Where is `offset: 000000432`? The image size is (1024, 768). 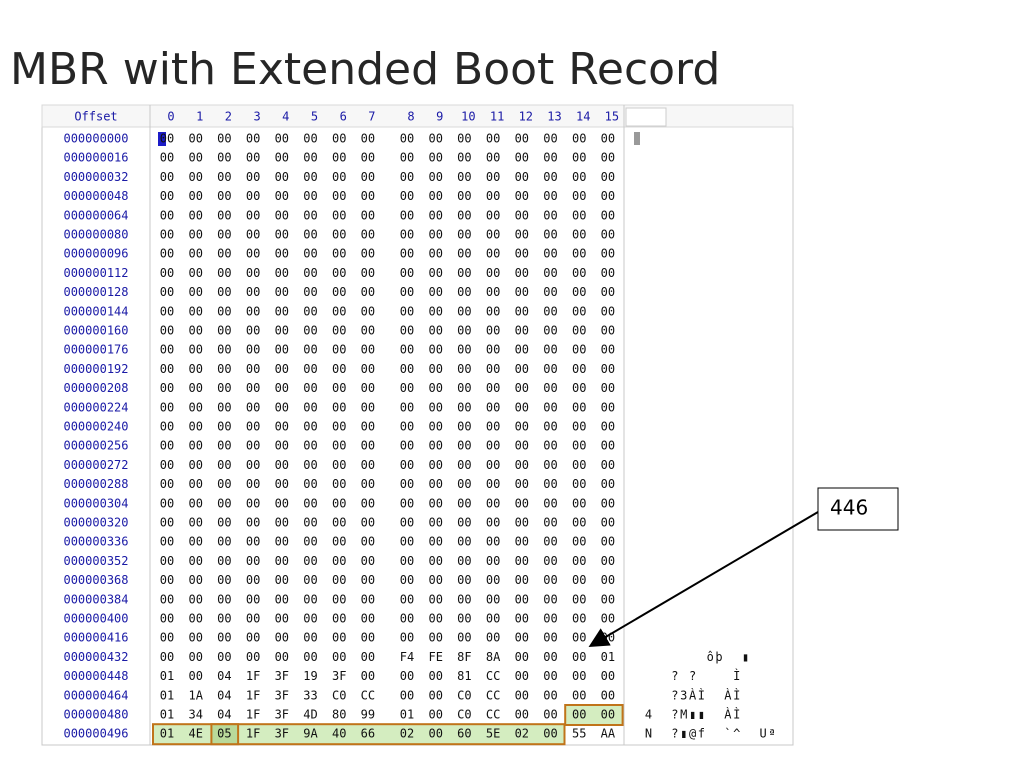
offset: 000000432 is located at coordinates (95, 657).